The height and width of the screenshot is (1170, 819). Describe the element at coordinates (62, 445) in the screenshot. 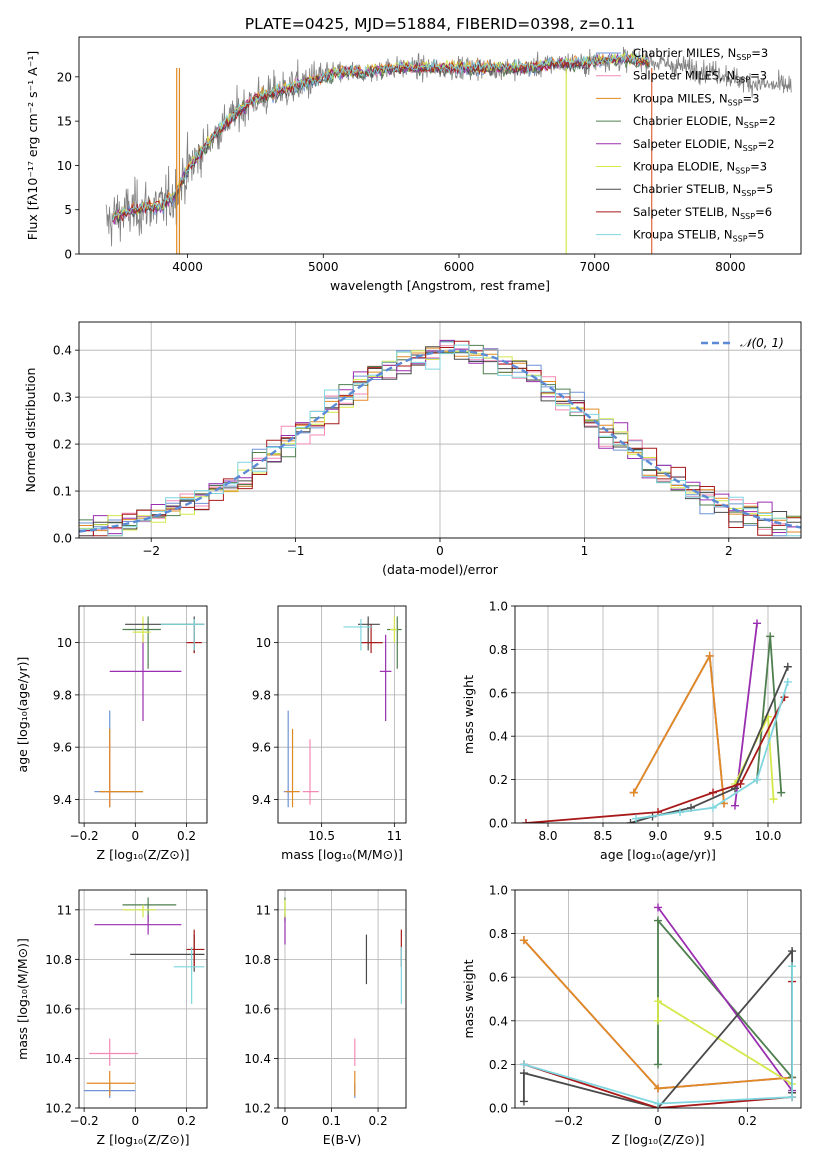

I see `y-tick-label: 0.2` at that location.